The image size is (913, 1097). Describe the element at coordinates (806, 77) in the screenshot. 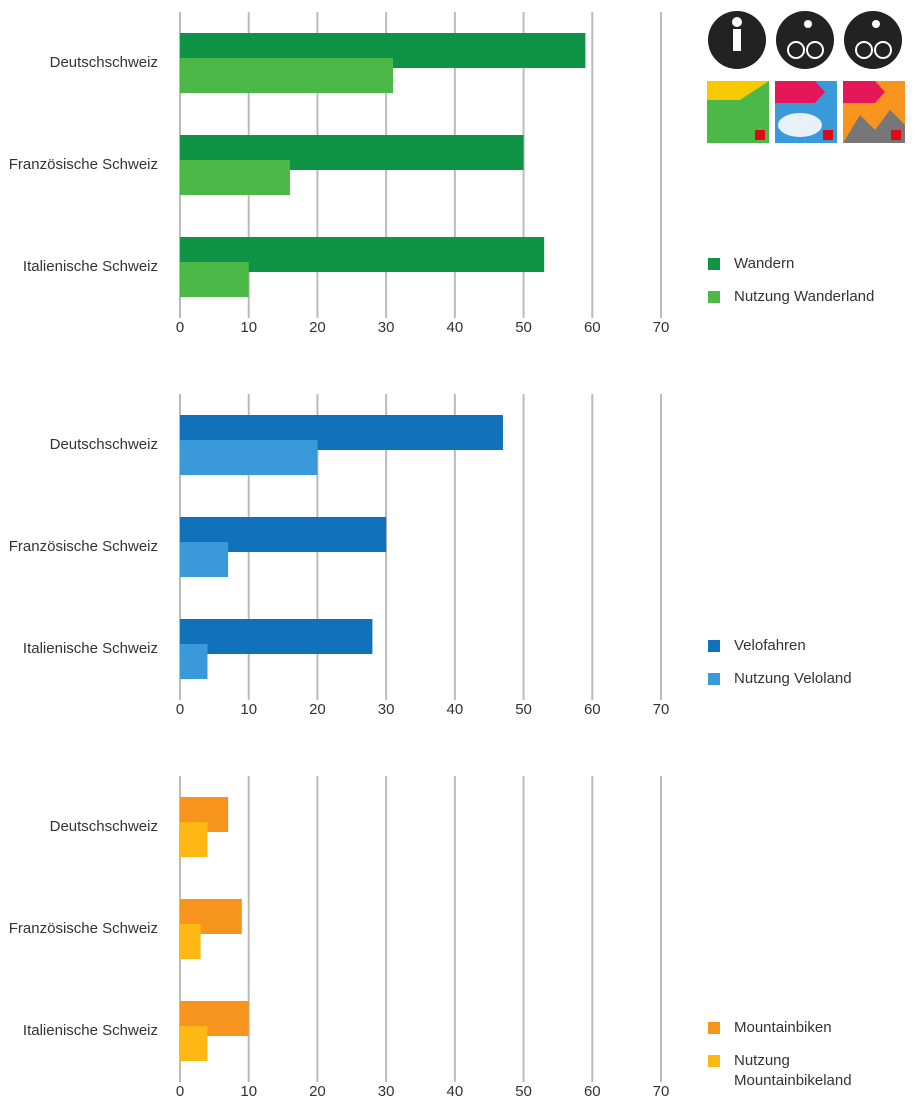

I see `icons` at that location.